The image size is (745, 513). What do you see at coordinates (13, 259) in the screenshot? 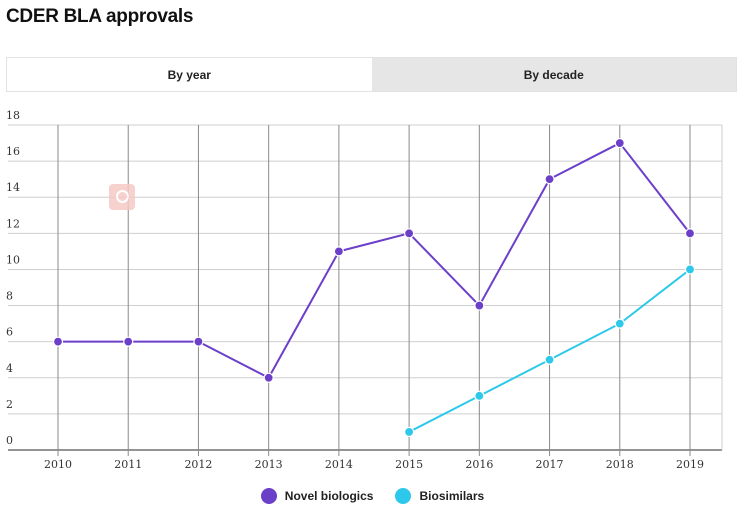
I see `y-tick-label: 10` at bounding box center [13, 259].